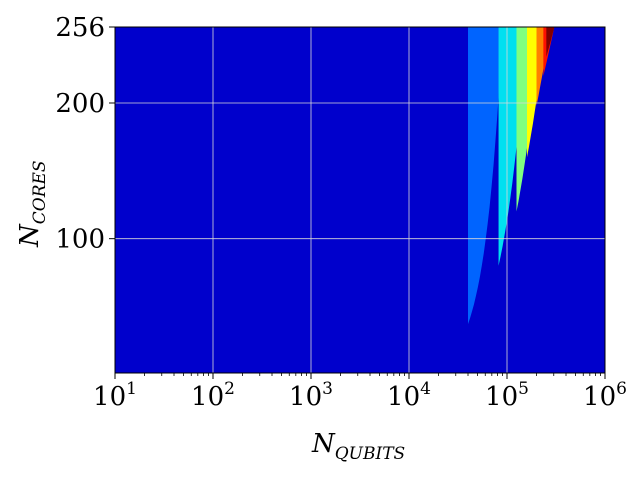 The image size is (640, 480). I want to click on y-axis-label: NCORES, so click(32, 204).